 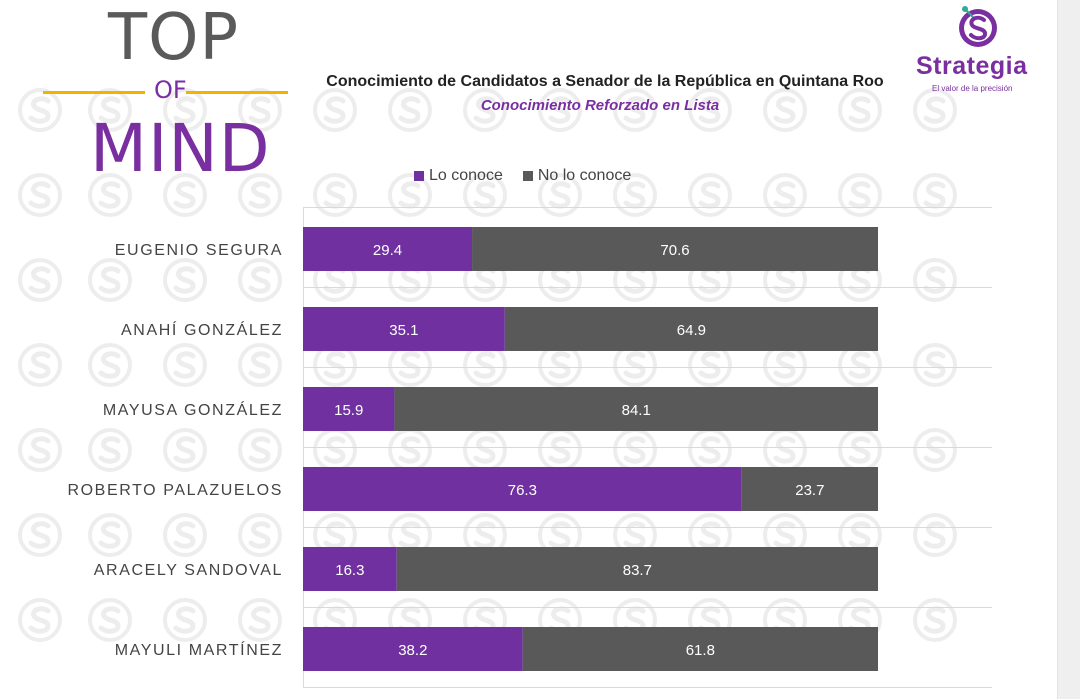 What do you see at coordinates (193, 409) in the screenshot?
I see `category-label: MAYUSA GONZÁLEZ` at bounding box center [193, 409].